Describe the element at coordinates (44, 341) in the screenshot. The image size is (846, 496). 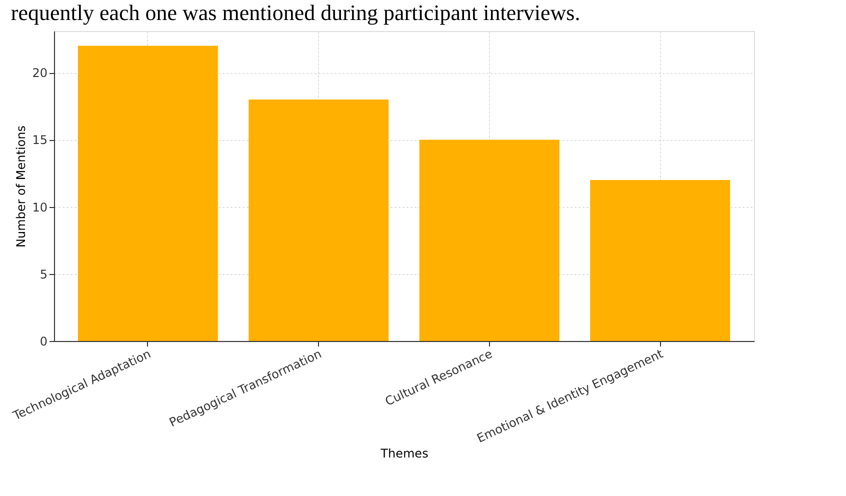
I see `y-tick-label: 0` at that location.